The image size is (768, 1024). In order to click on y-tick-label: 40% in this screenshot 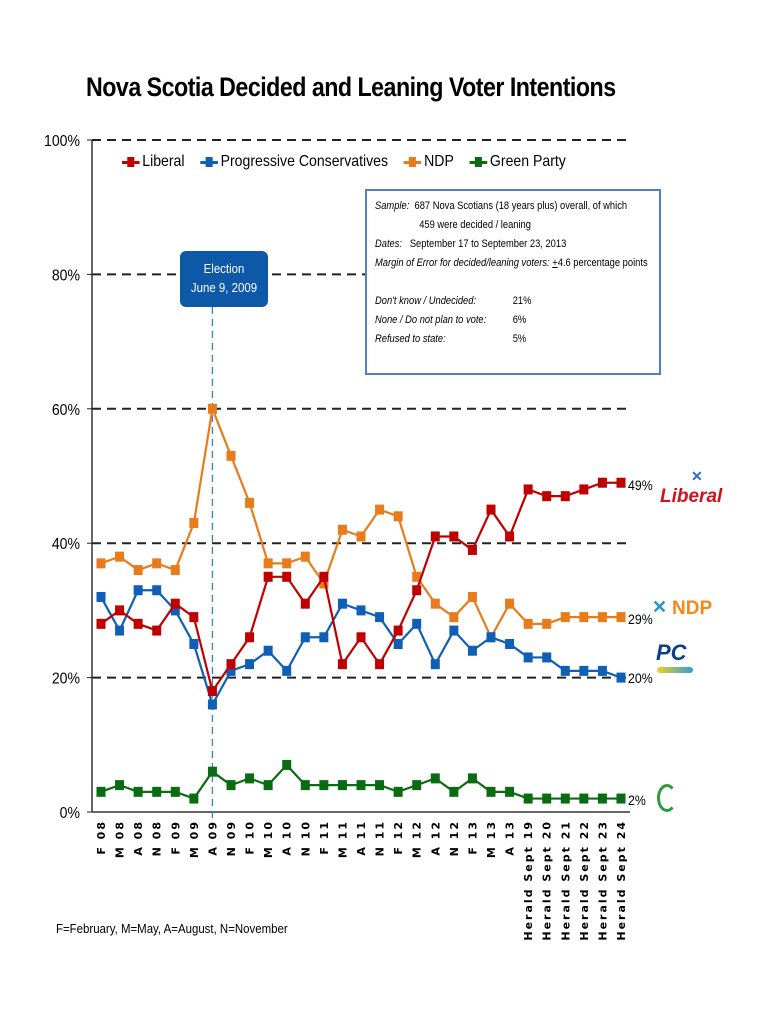, I will do `click(66, 544)`.